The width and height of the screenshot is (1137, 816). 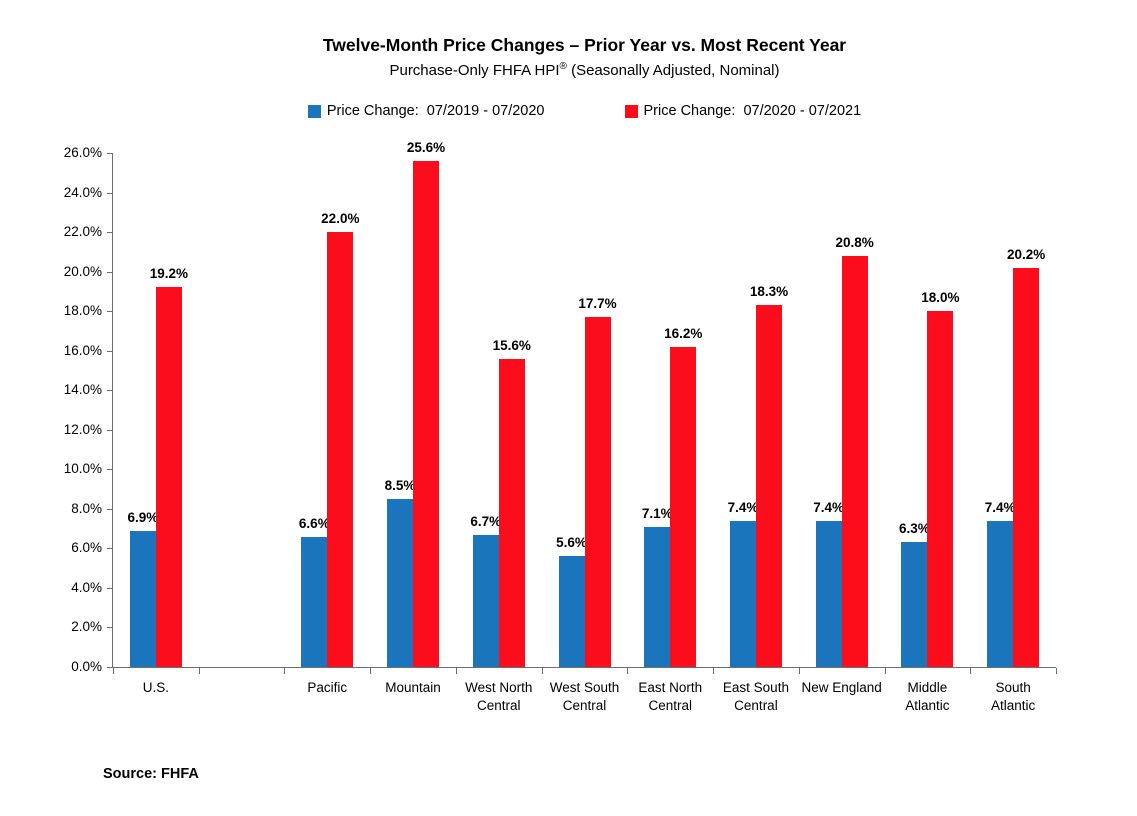 What do you see at coordinates (1026, 254) in the screenshot?
I see `bar-value-label: 20.2%` at bounding box center [1026, 254].